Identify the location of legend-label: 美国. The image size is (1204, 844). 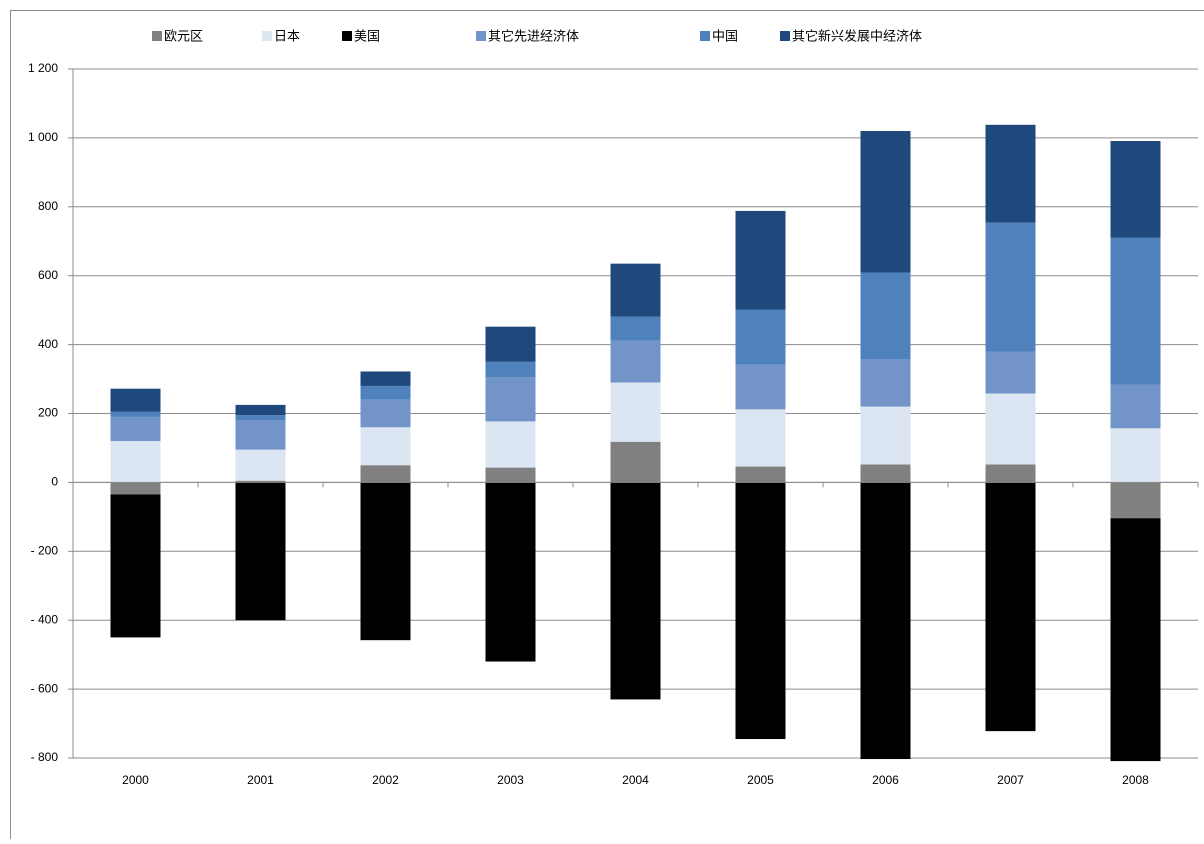
(367, 37).